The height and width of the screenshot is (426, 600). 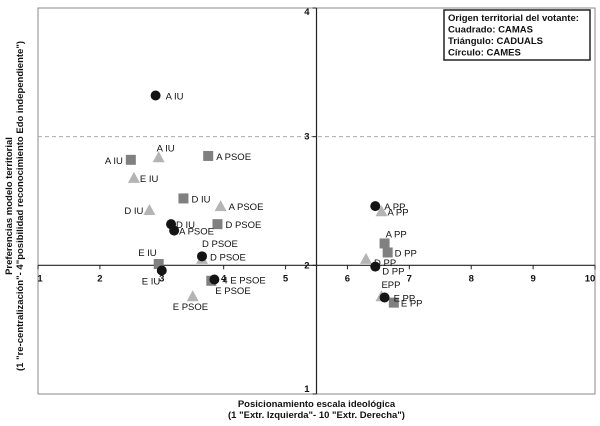 What do you see at coordinates (590, 278) in the screenshot?
I see `x-tick-label: 10` at bounding box center [590, 278].